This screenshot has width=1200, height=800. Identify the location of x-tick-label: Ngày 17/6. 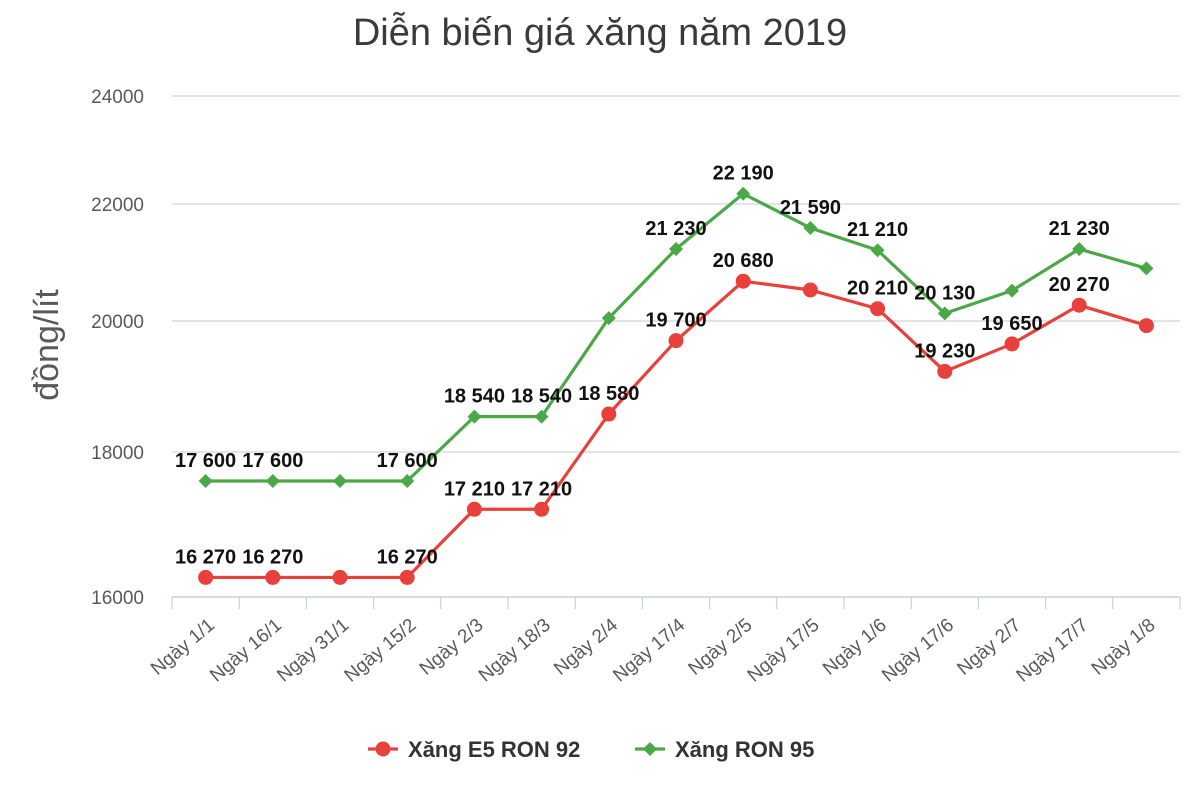
(918, 651).